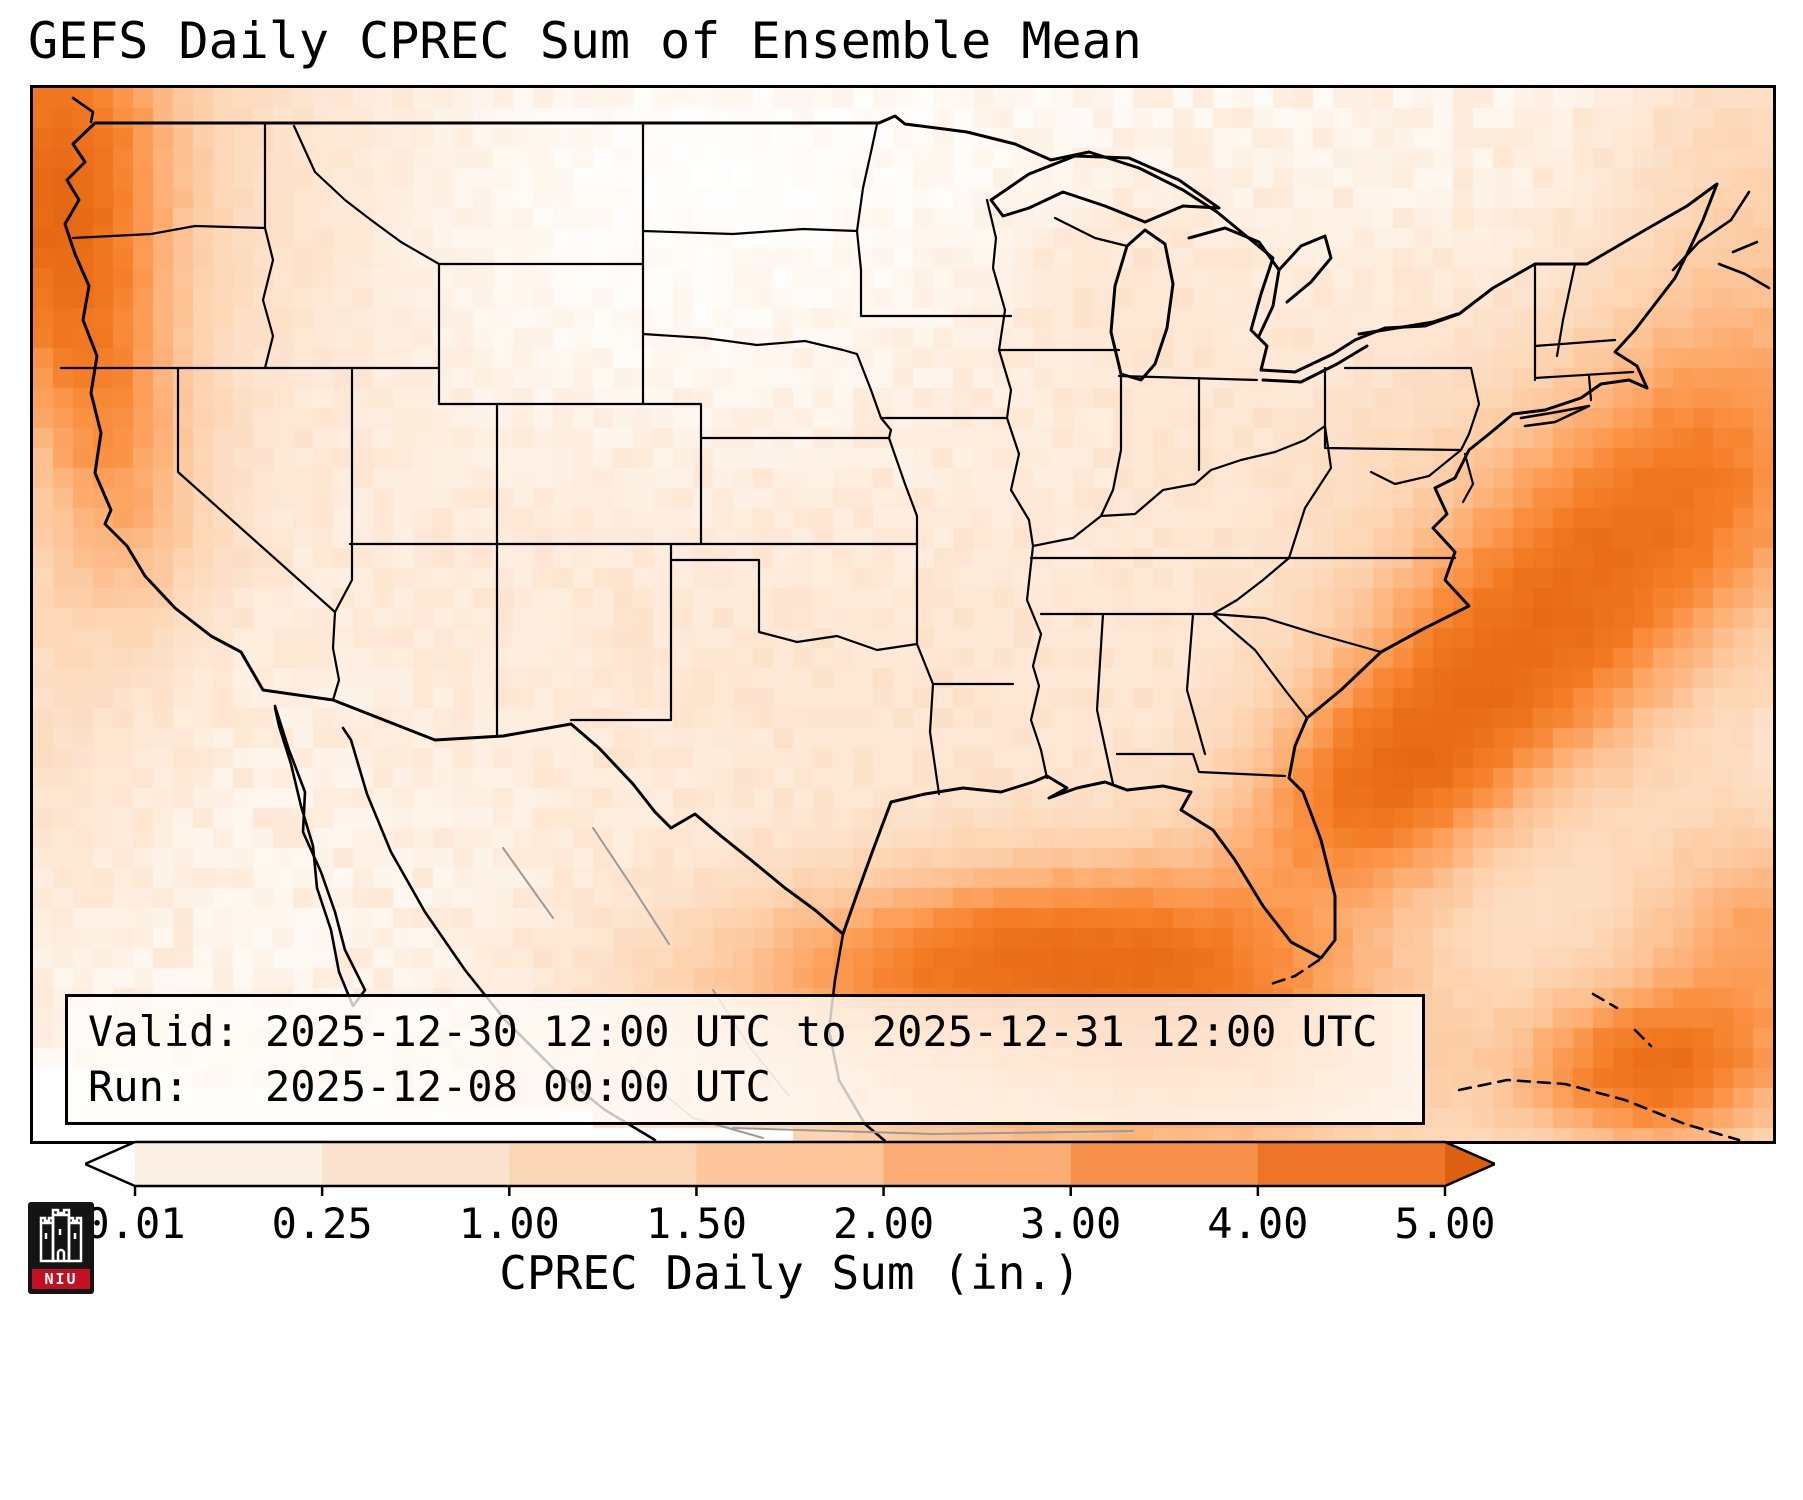 The width and height of the screenshot is (1803, 1500). I want to click on castle-icon, so click(61, 1235).